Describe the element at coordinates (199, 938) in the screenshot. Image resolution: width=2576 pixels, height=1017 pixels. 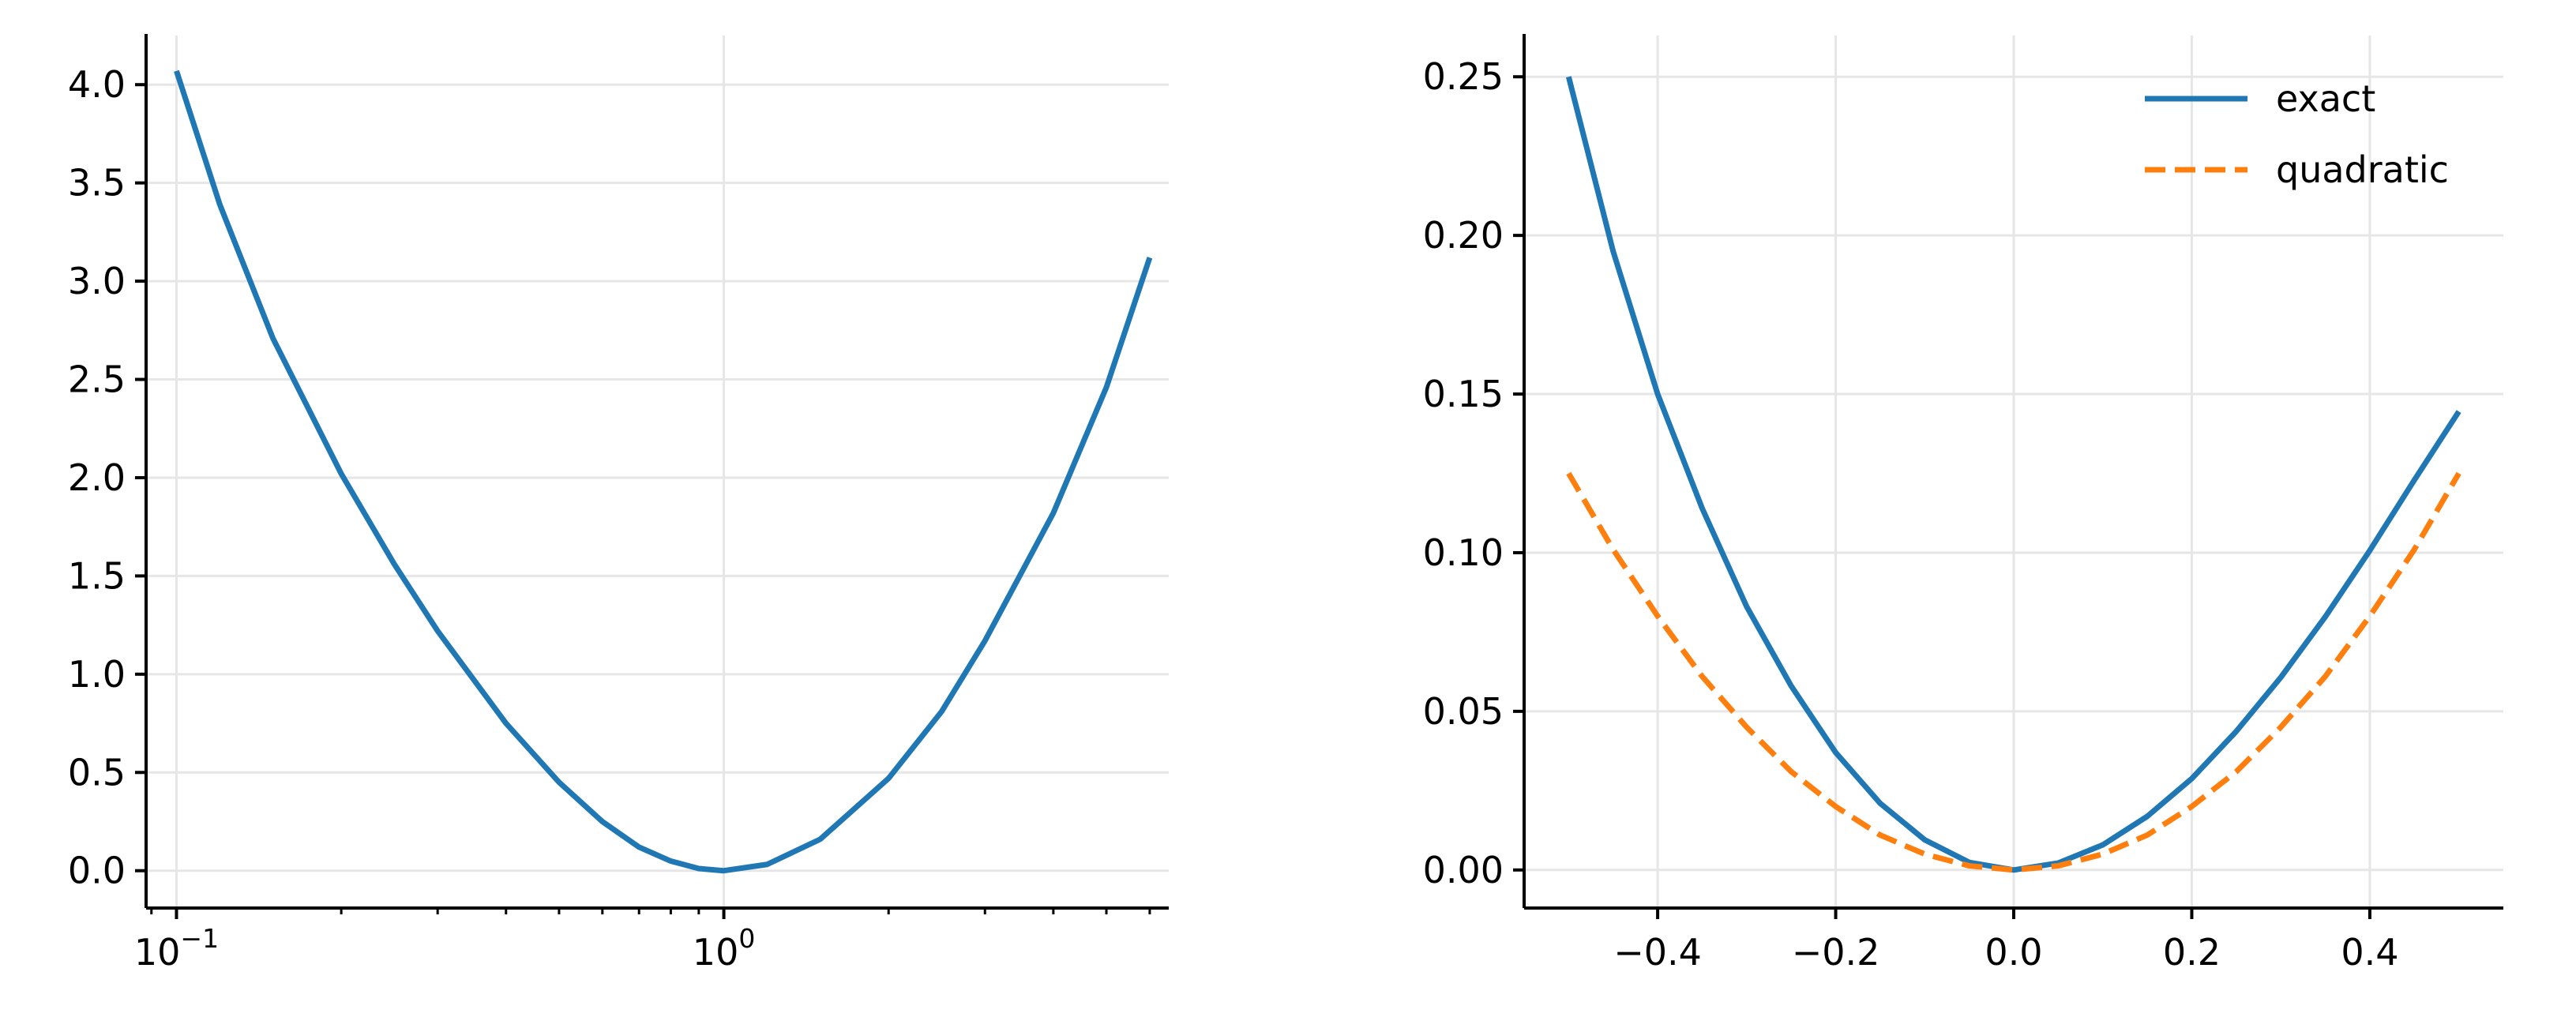
I see `x-tick-label-exponent: −1` at that location.